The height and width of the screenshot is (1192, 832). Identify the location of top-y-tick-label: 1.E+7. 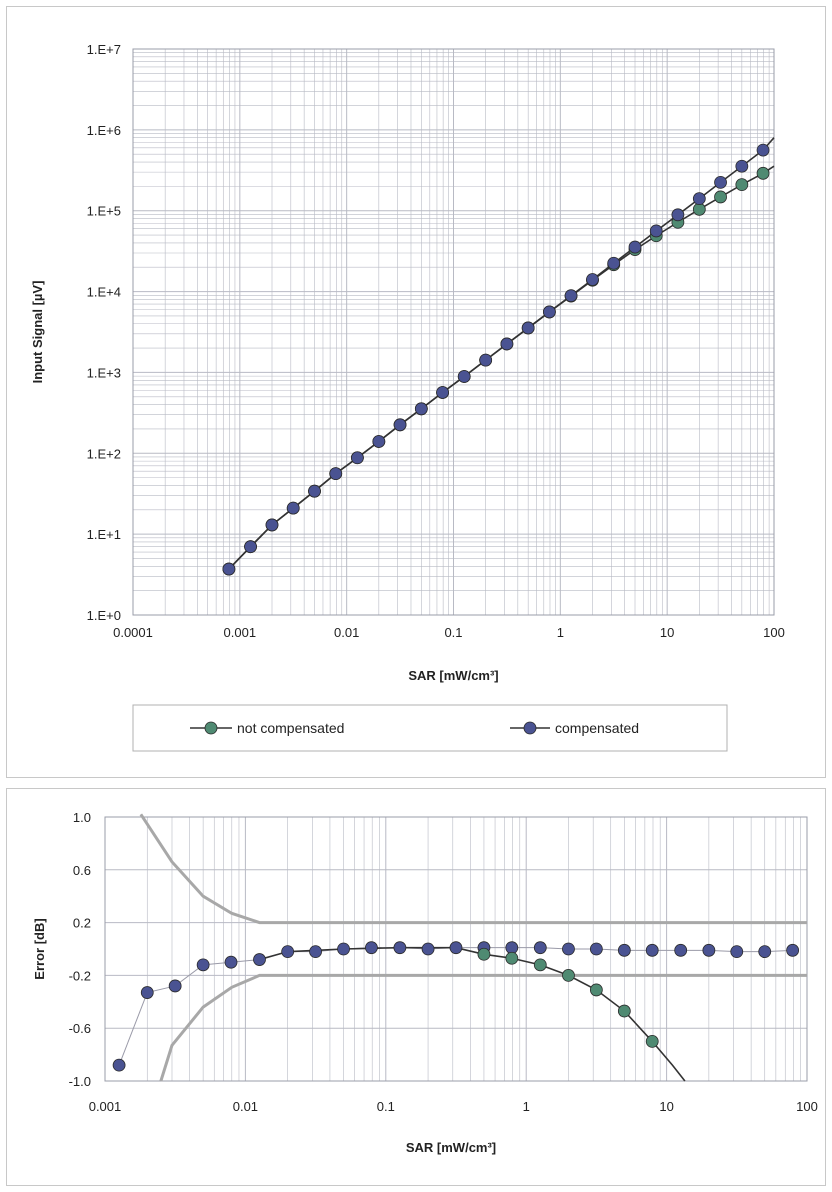
(104, 49).